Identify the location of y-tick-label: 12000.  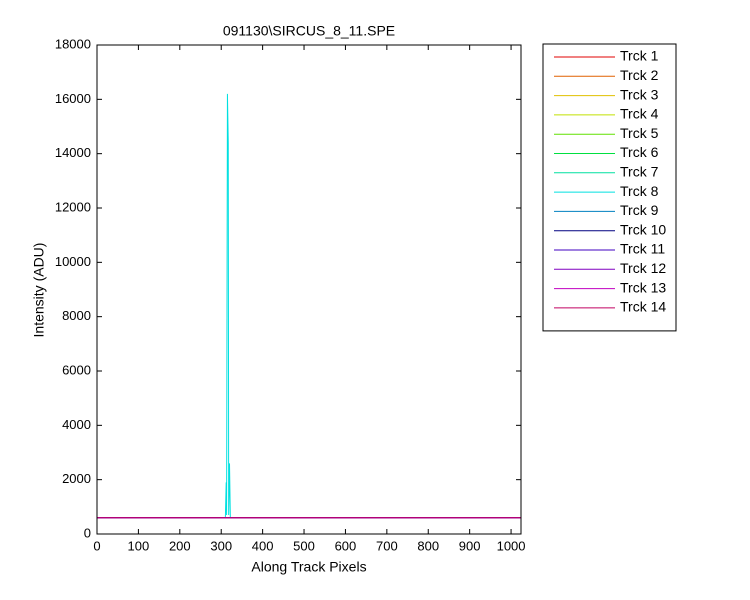
(73, 206).